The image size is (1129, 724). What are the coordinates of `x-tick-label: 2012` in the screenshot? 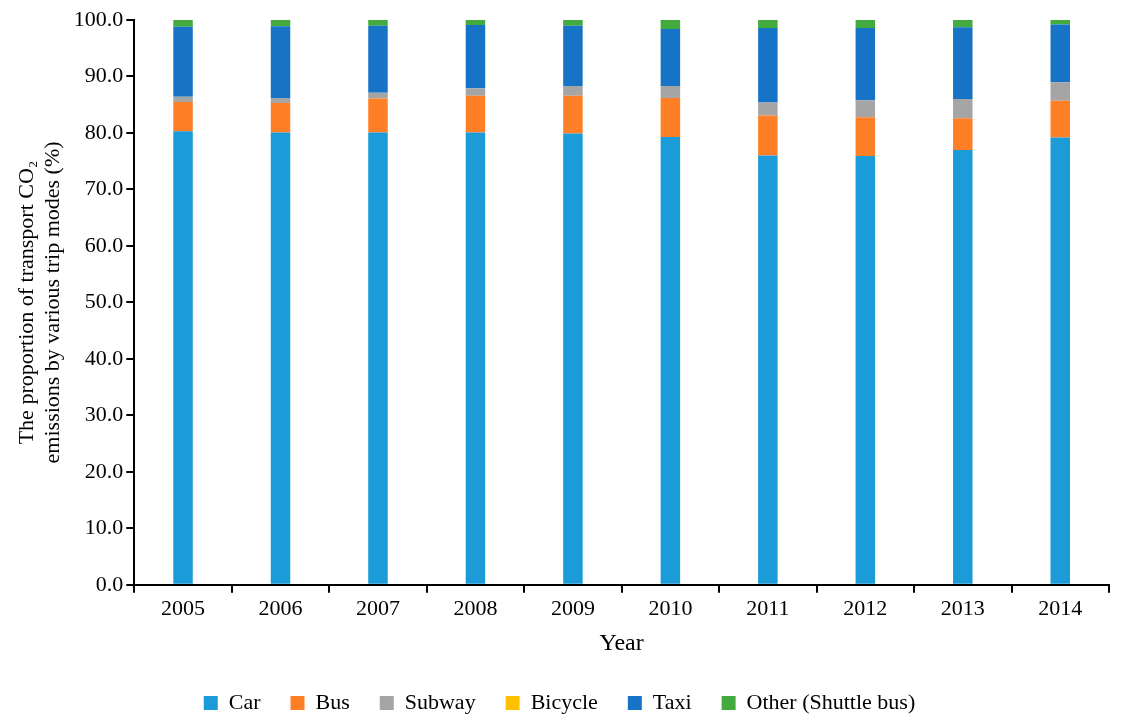 It's located at (865, 607).